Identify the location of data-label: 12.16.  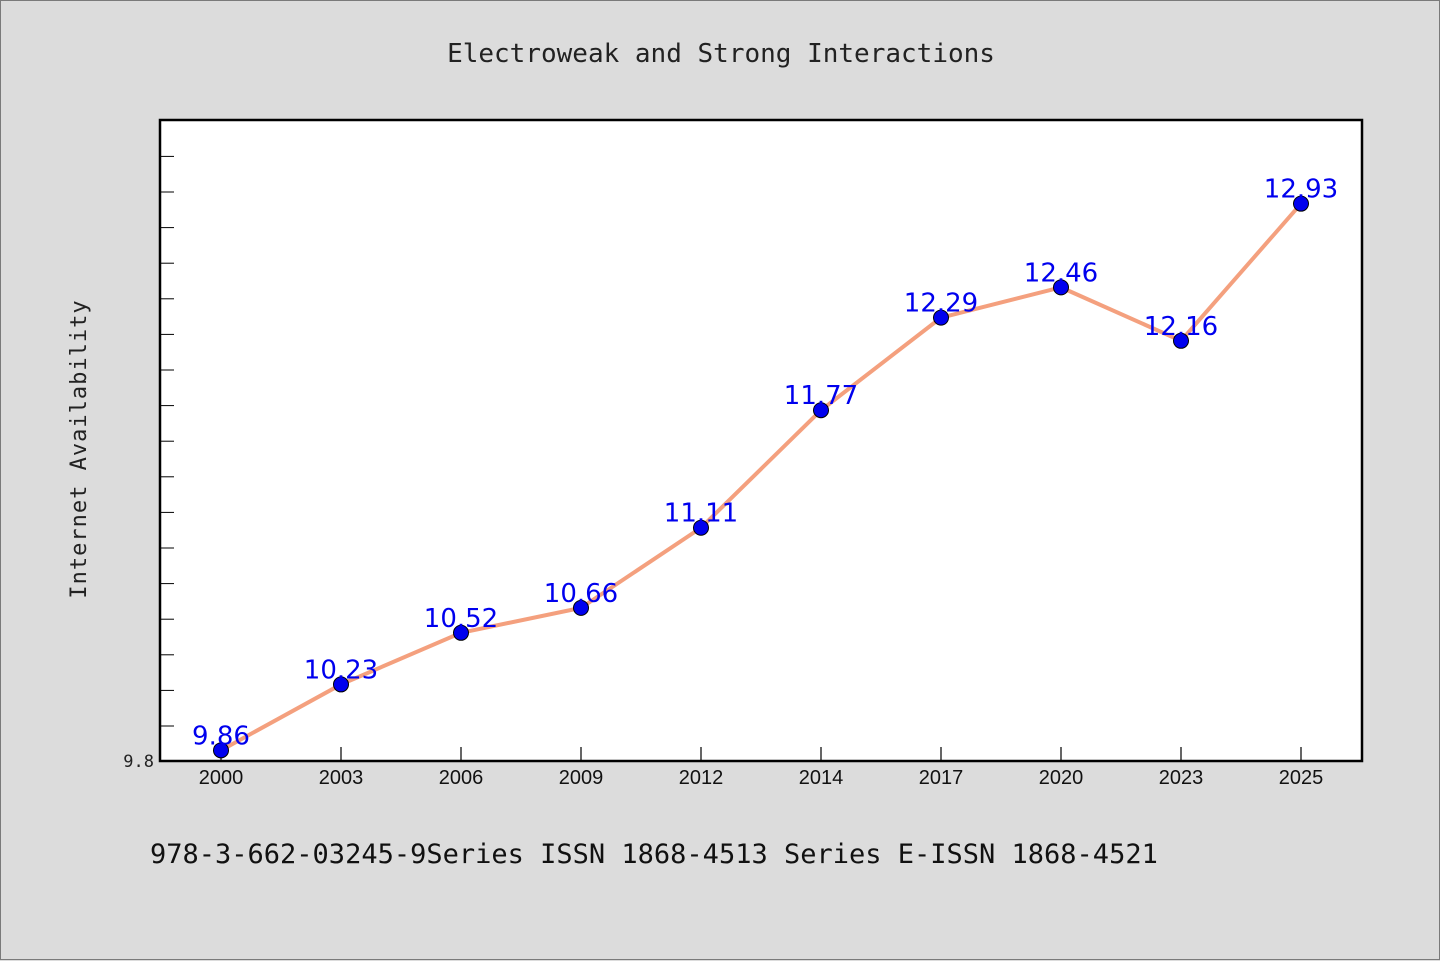
(1181, 327).